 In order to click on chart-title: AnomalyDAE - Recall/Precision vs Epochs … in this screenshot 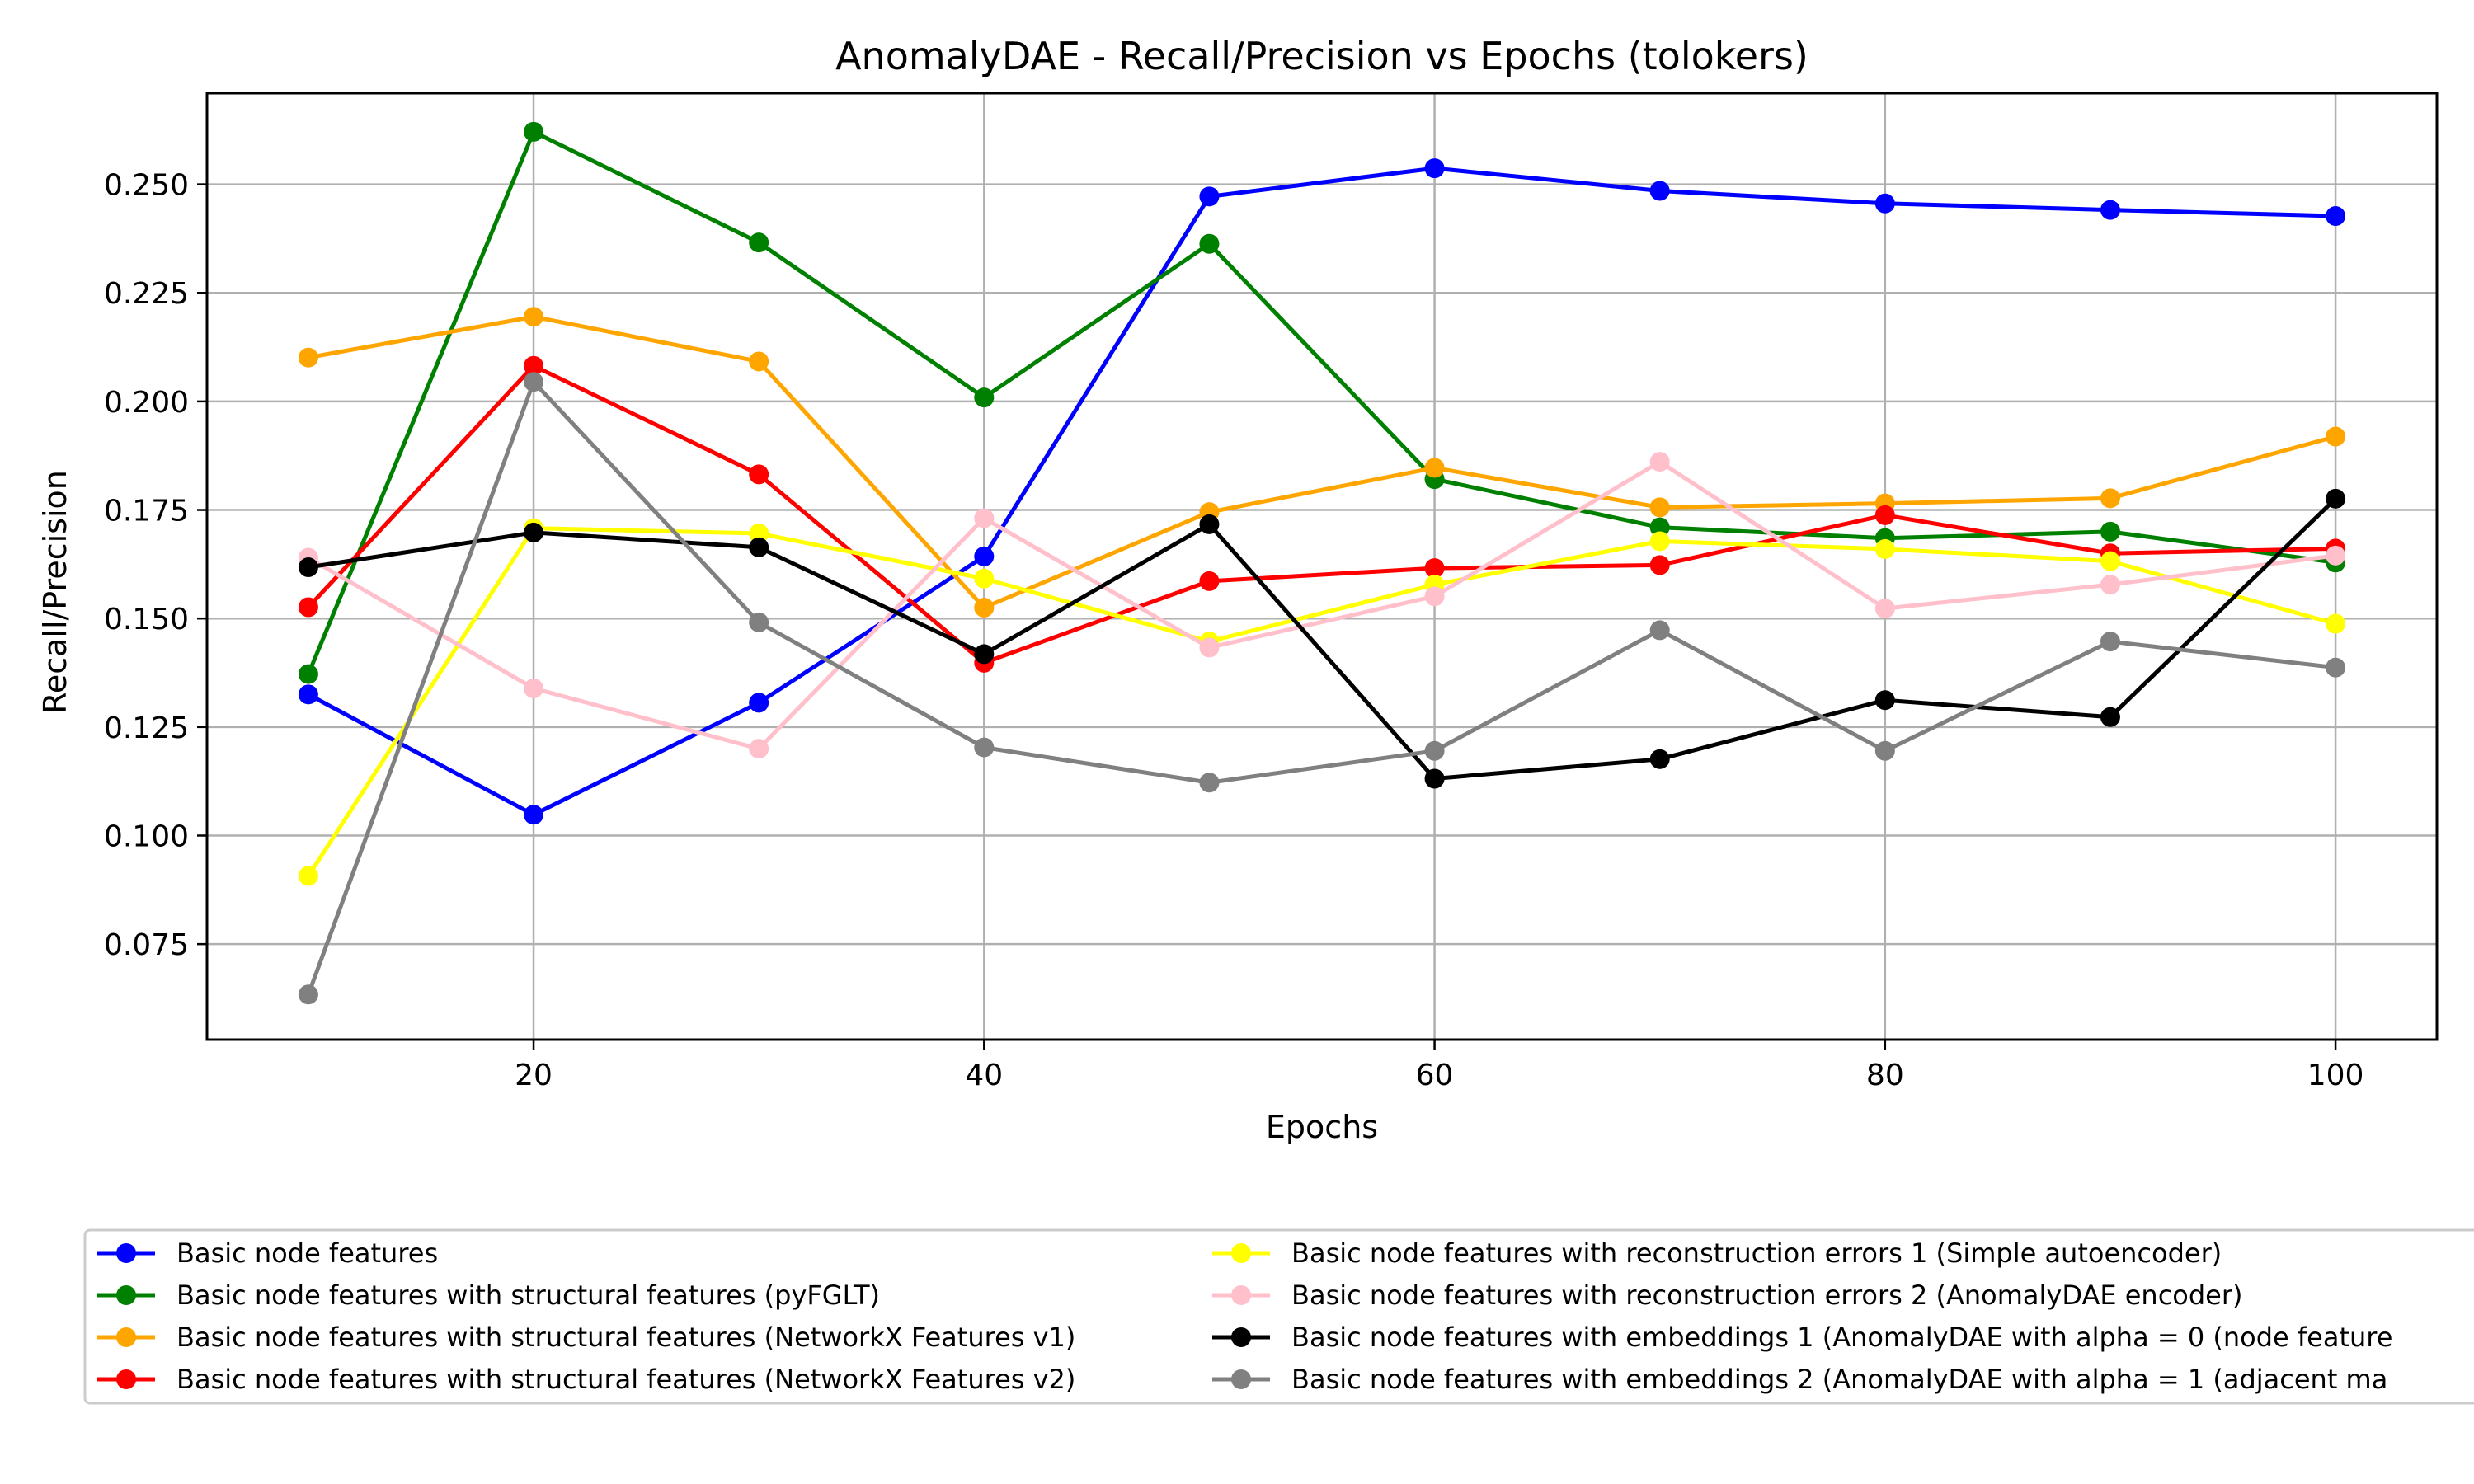, I will do `click(1321, 56)`.